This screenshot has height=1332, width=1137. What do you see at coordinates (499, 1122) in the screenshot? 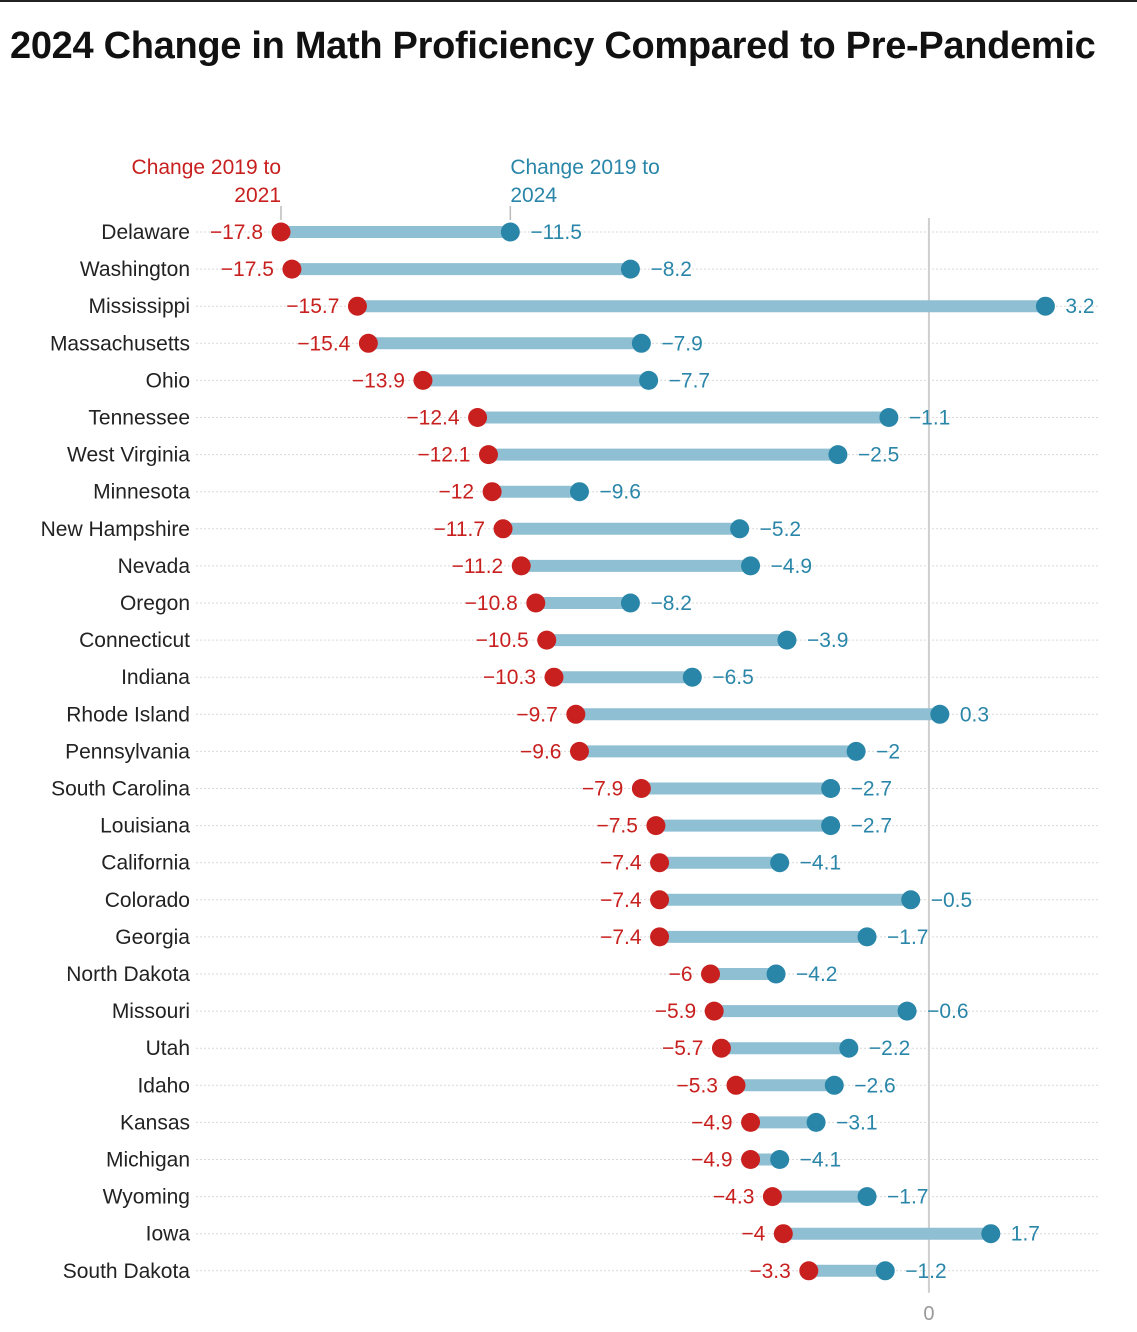
I see `state-row: Kansas −4.9 −3.1` at bounding box center [499, 1122].